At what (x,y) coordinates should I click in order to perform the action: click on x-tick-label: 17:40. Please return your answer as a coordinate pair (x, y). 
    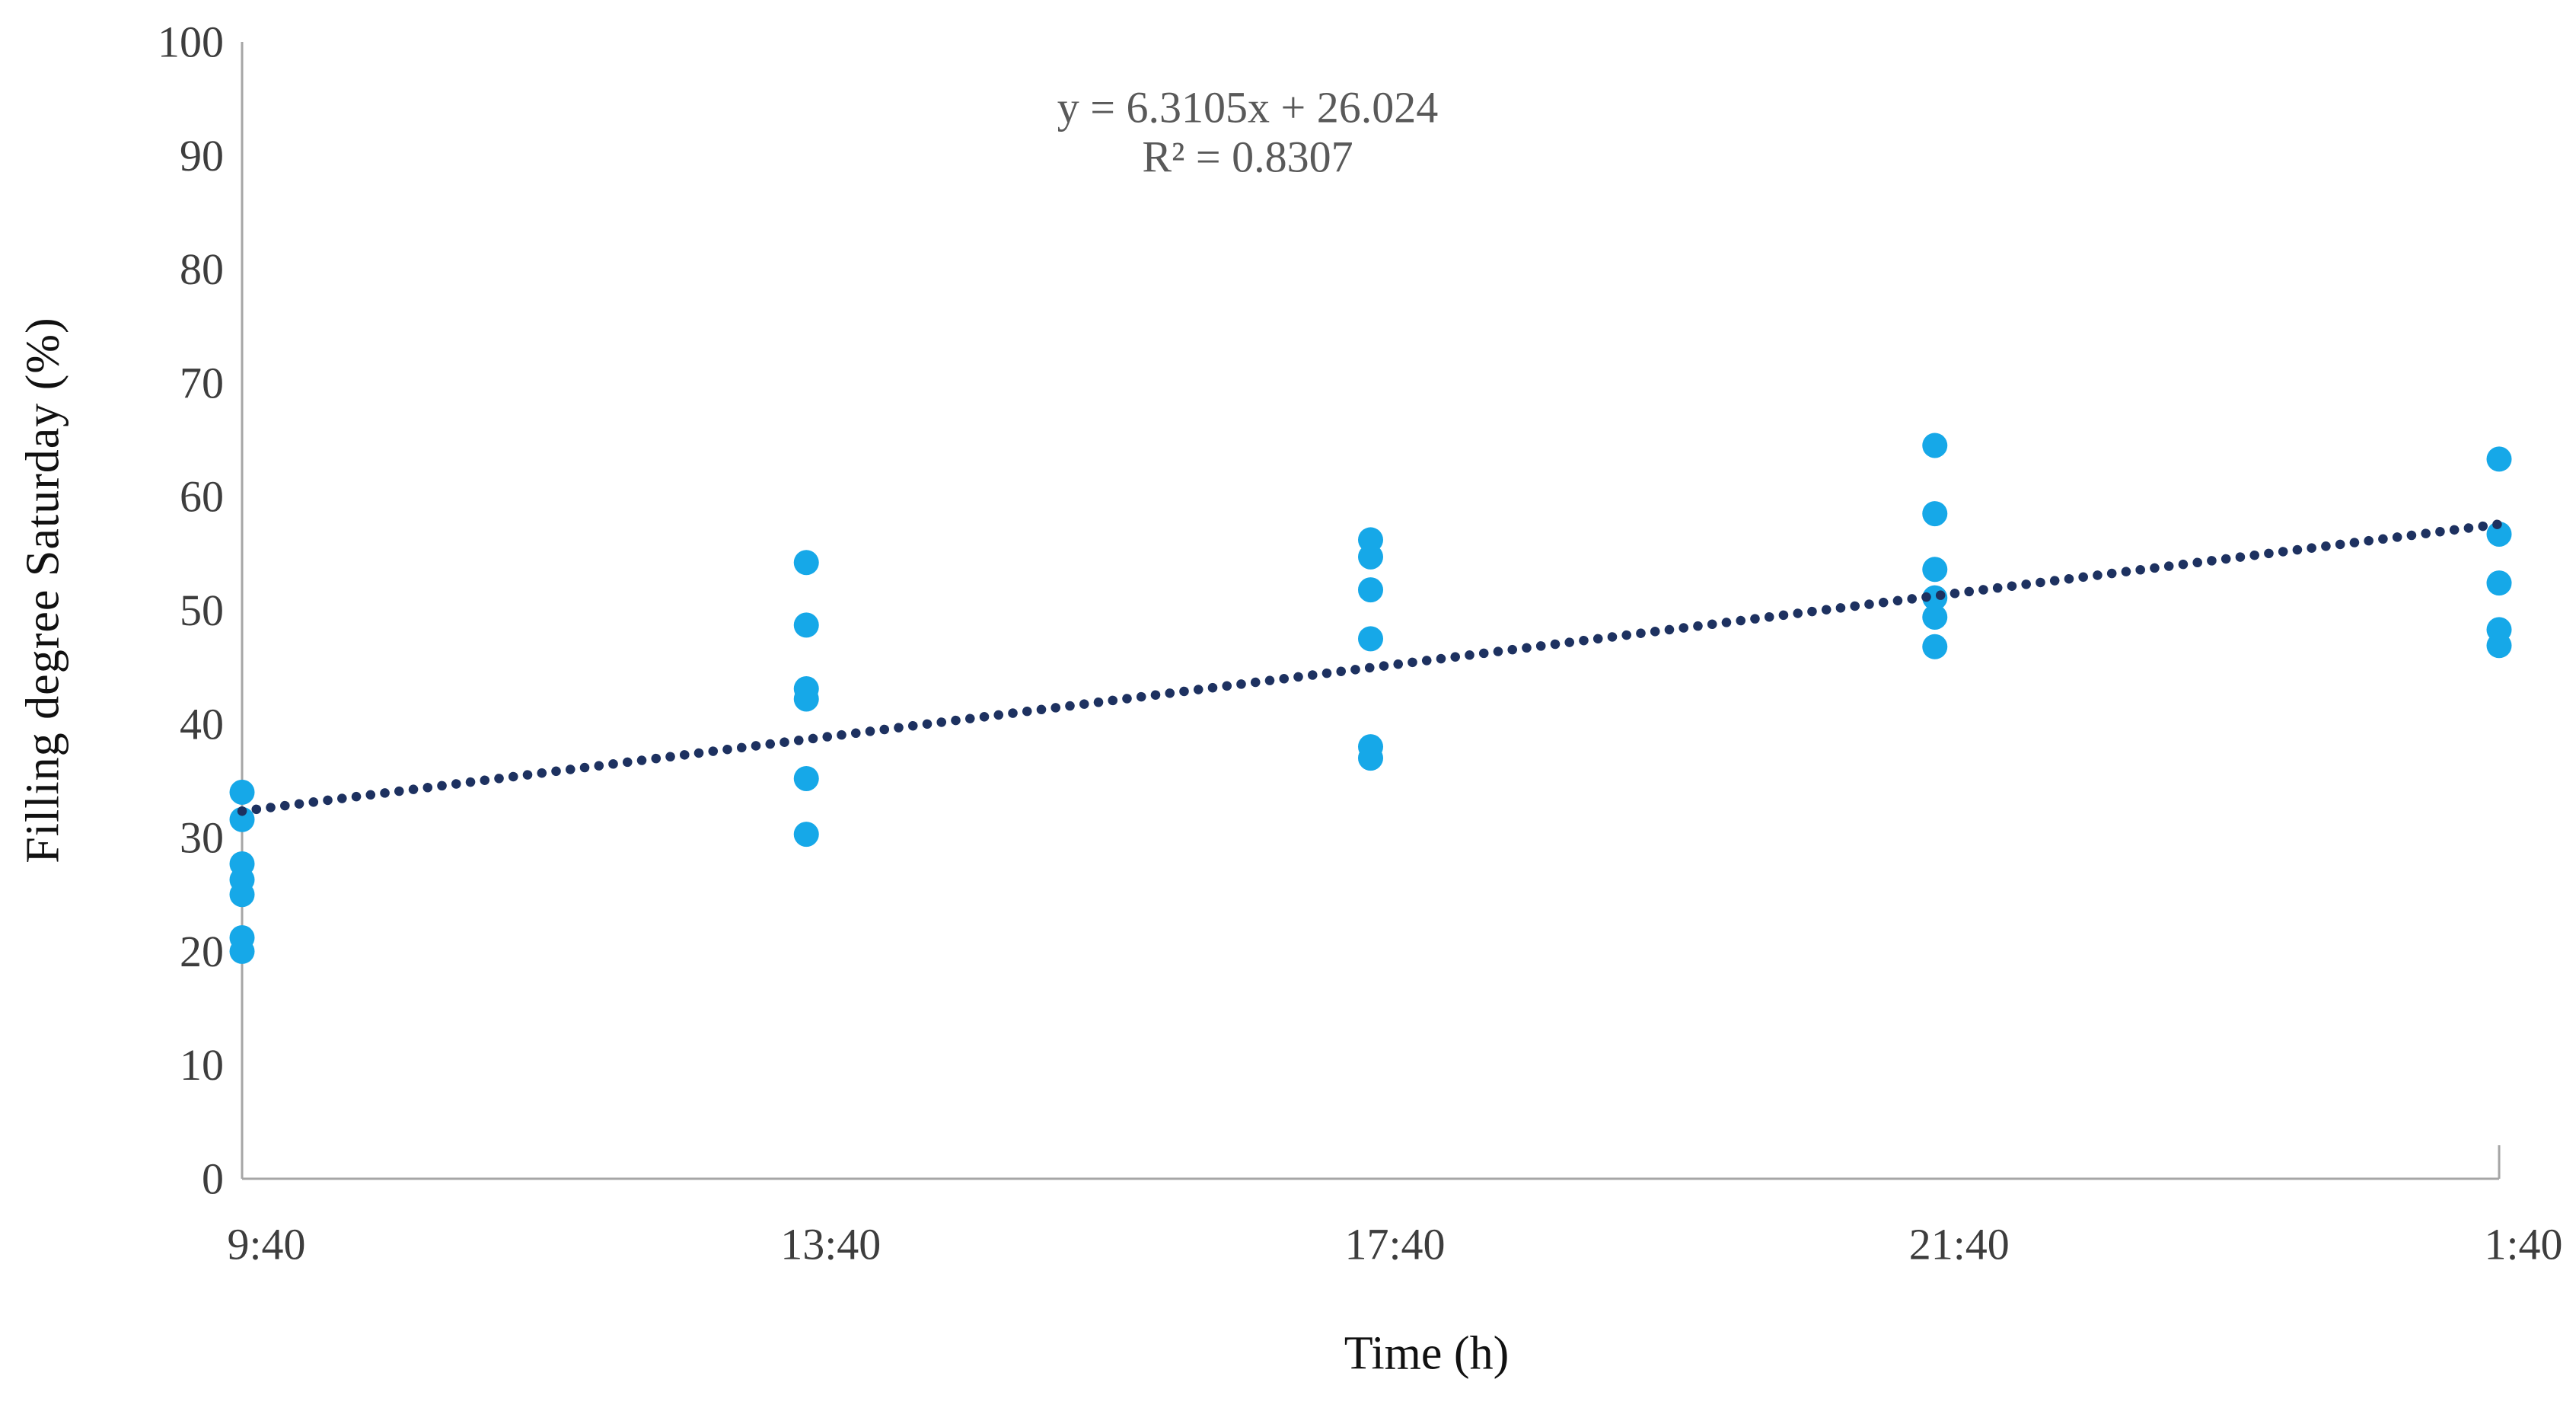
    Looking at the image, I should click on (1394, 1244).